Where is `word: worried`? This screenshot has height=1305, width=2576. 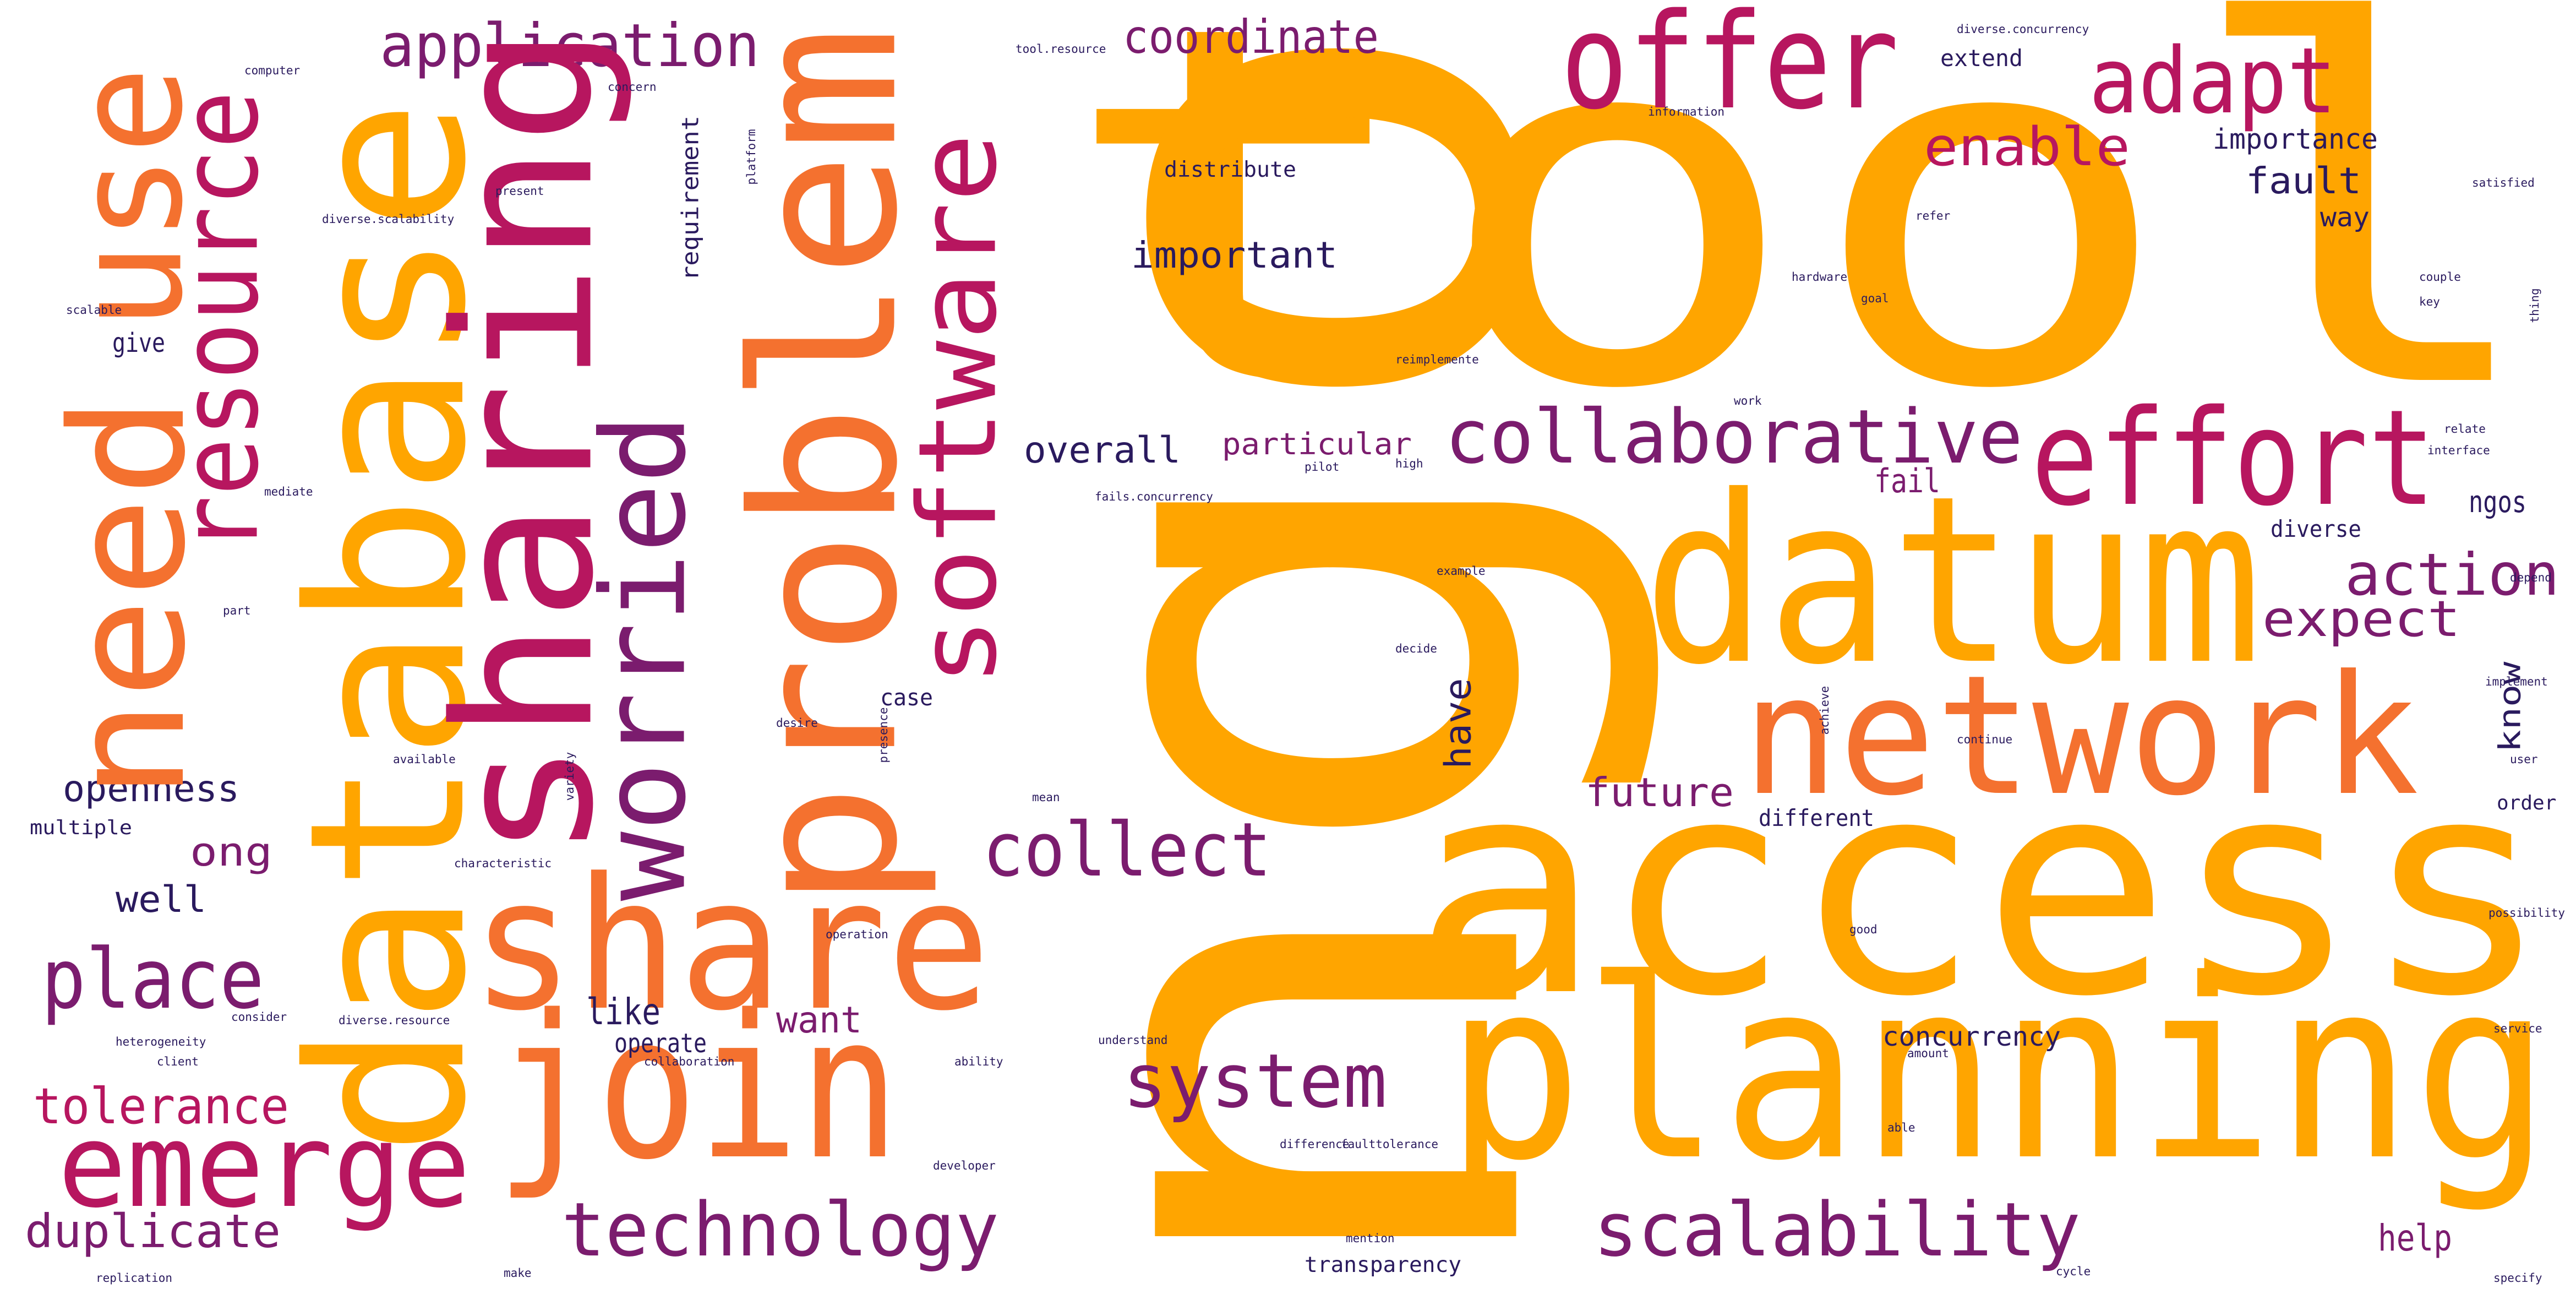
word: worried is located at coordinates (644, 657).